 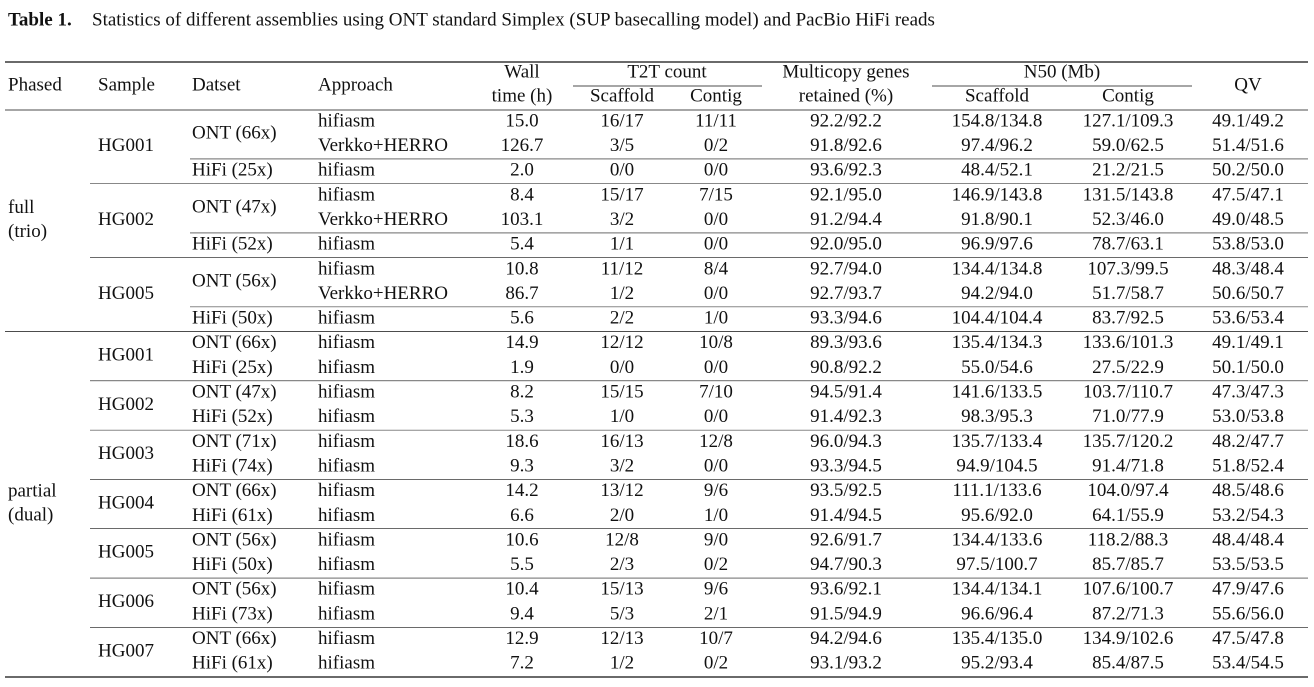 I want to click on dataset-label: HiFi (50x), so click(x=232, y=318).